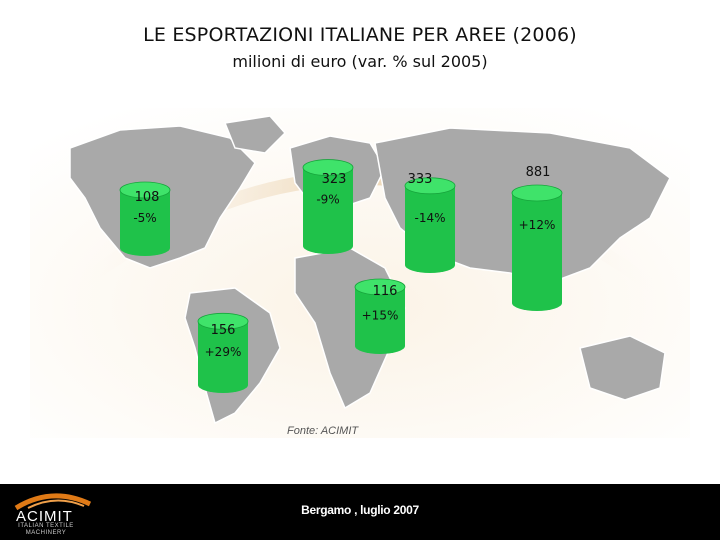 The image size is (720, 540). What do you see at coordinates (420, 179) in the screenshot?
I see `value-label: 333` at bounding box center [420, 179].